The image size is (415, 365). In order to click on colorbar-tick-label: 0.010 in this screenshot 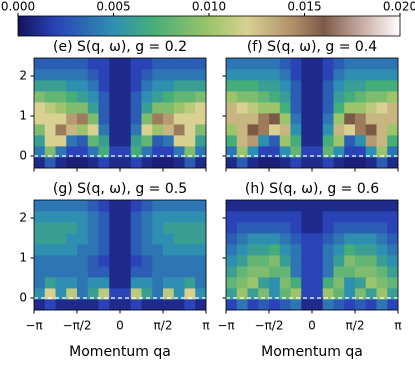, I will do `click(209, 7)`.